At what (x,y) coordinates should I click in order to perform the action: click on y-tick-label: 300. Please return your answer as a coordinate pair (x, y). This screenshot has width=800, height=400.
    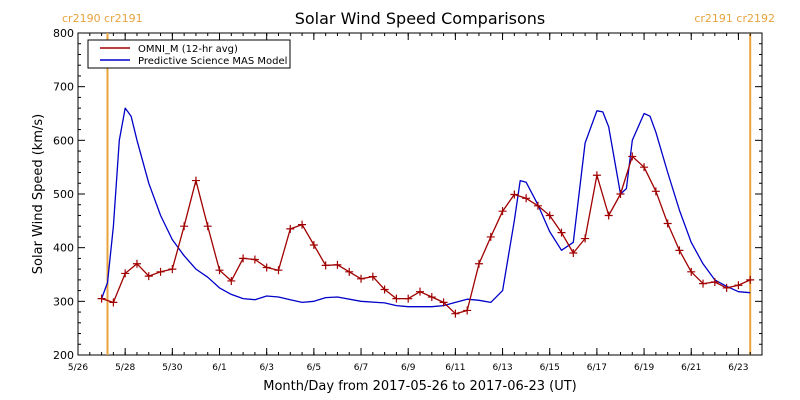
    Looking at the image, I should click on (63, 301).